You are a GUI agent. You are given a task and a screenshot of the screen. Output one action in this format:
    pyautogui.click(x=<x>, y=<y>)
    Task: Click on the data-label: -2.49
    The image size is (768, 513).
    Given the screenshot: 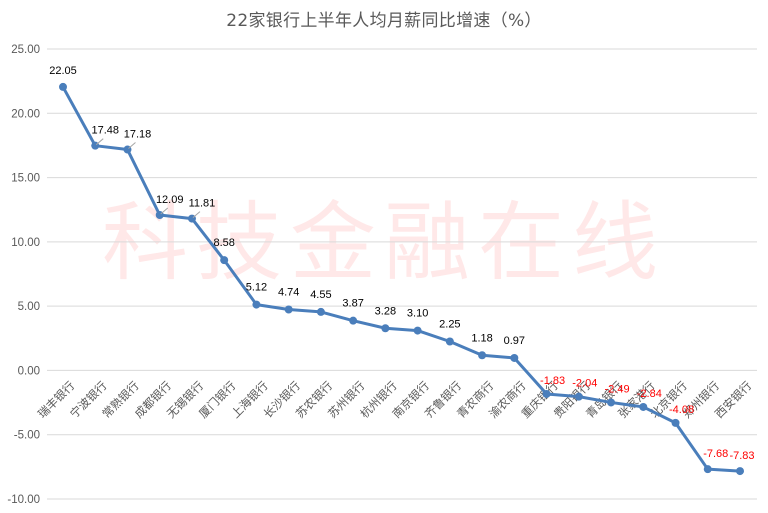 What is the action you would take?
    pyautogui.click(x=617, y=389)
    